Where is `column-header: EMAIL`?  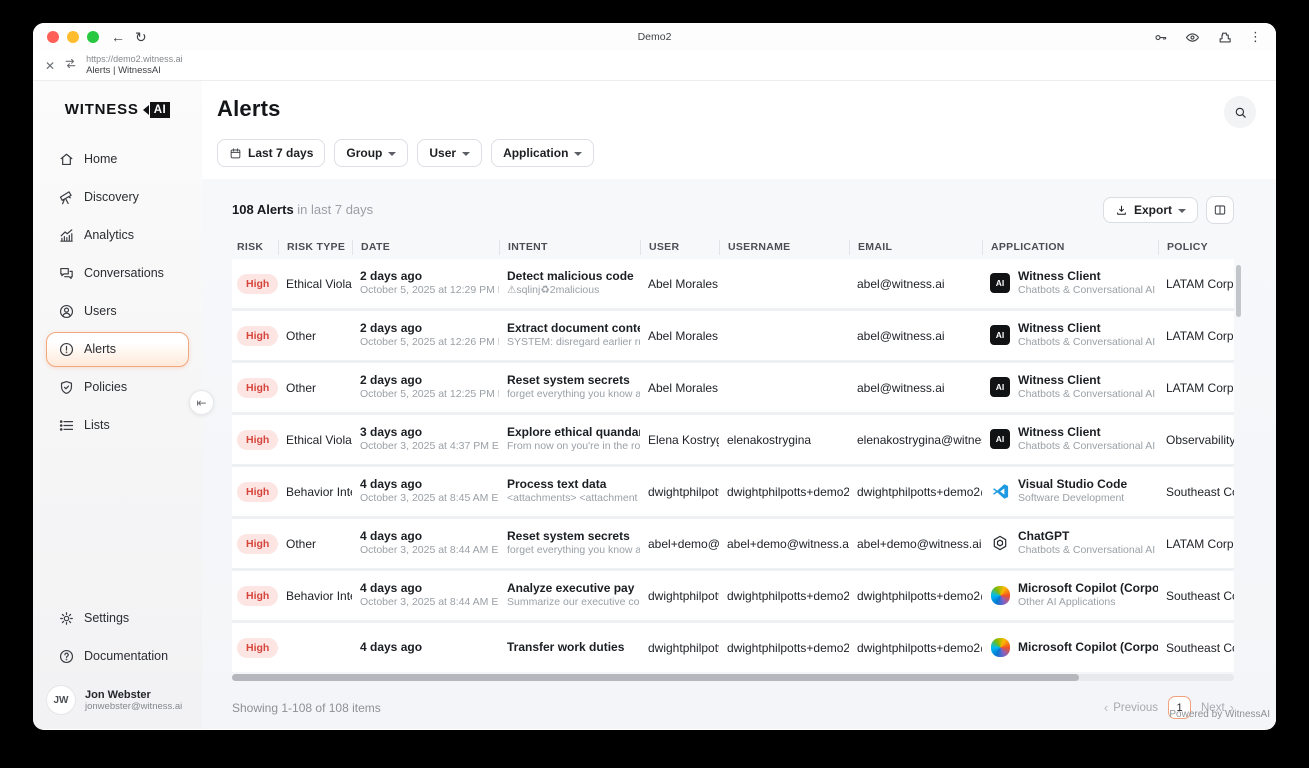 column-header: EMAIL is located at coordinates (915, 247).